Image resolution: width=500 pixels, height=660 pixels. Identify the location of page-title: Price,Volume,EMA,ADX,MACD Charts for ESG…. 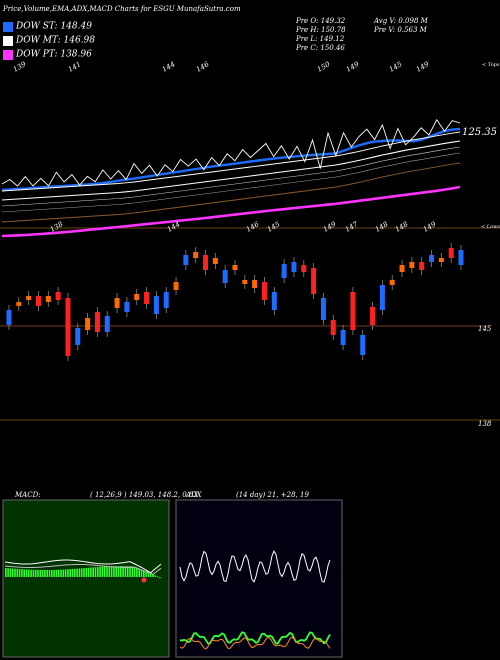
(122, 9).